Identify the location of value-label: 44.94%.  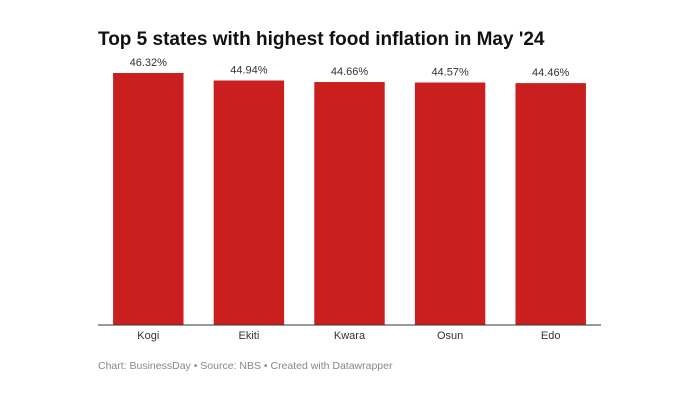
(249, 70).